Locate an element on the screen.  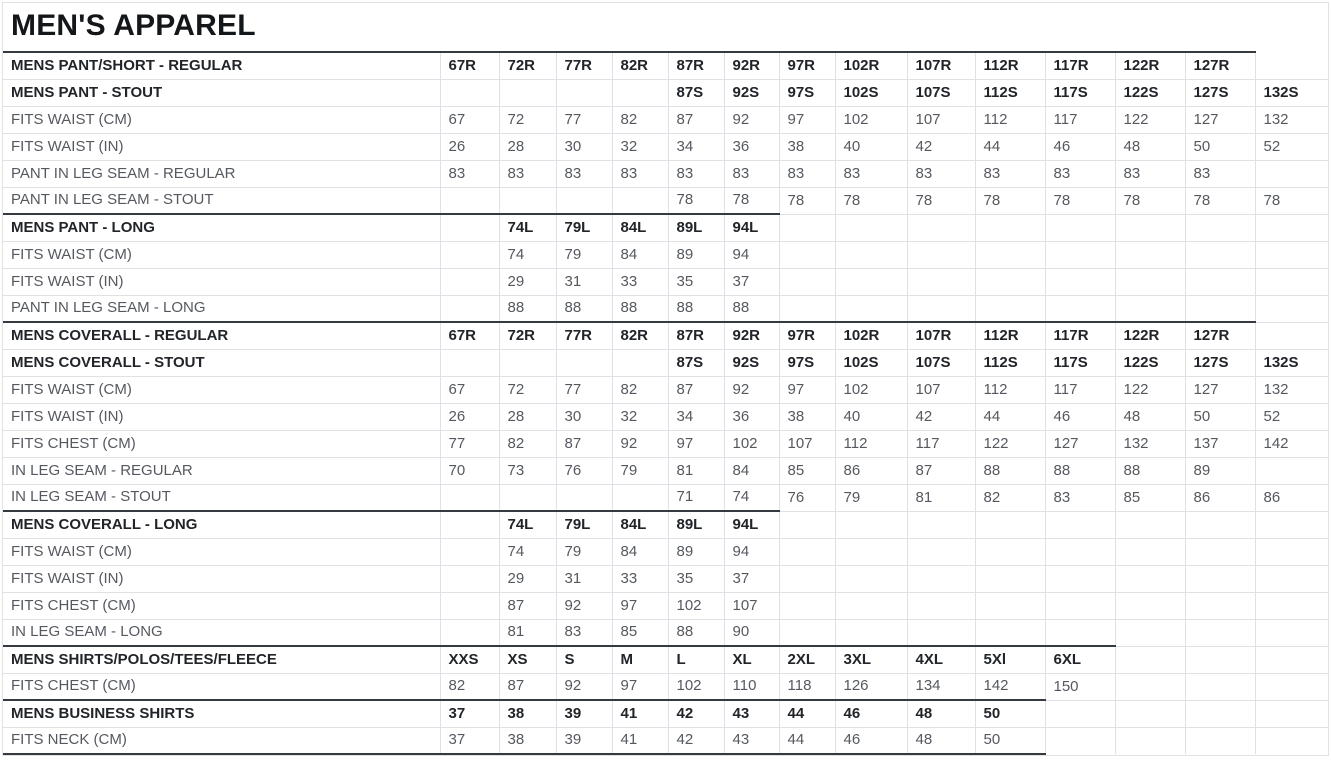
size-cell: 97R is located at coordinates (807, 335).